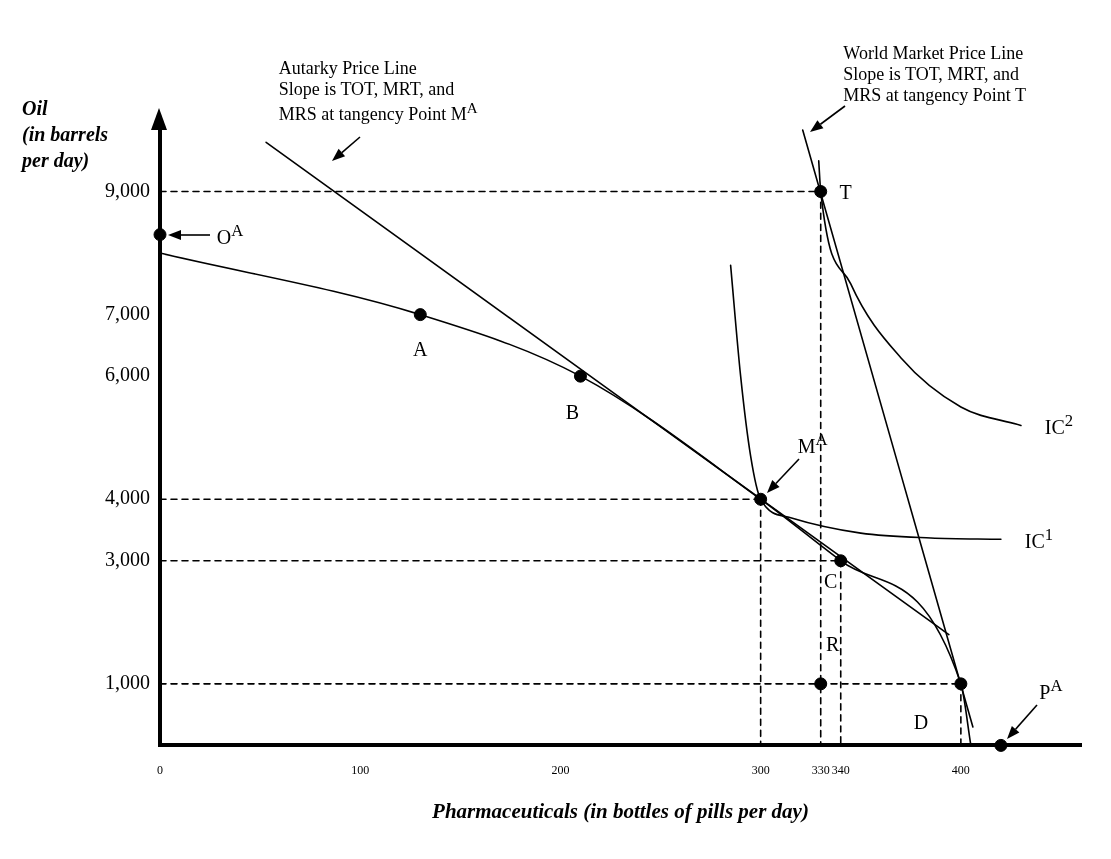 The width and height of the screenshot is (1111, 859). Describe the element at coordinates (921, 722) in the screenshot. I see `annotation: D` at that location.